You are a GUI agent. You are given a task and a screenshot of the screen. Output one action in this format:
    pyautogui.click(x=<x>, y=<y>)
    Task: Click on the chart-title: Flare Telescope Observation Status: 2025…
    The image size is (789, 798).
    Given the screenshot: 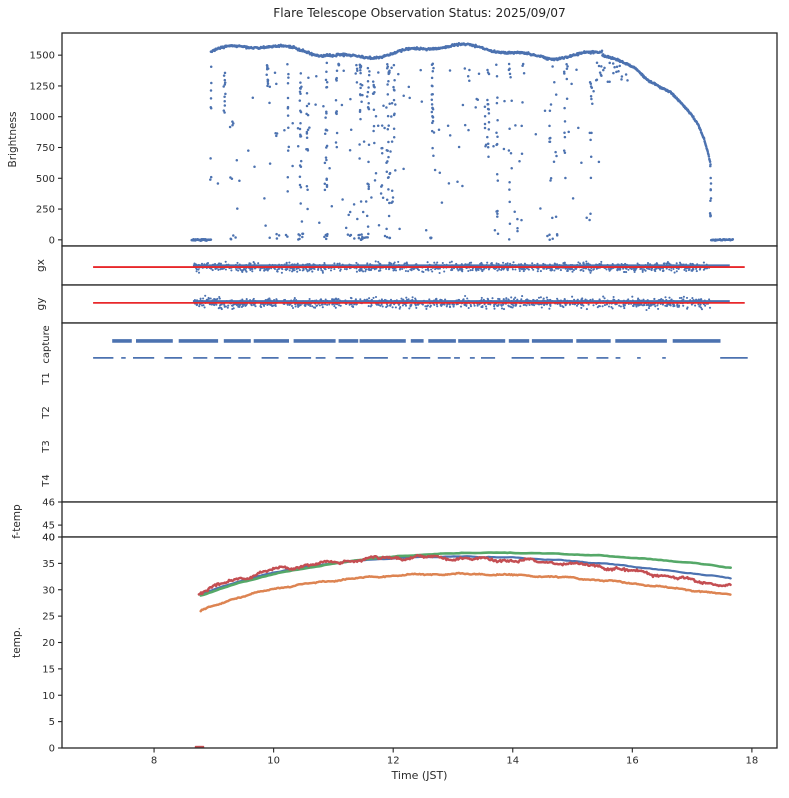 What is the action you would take?
    pyautogui.click(x=419, y=13)
    